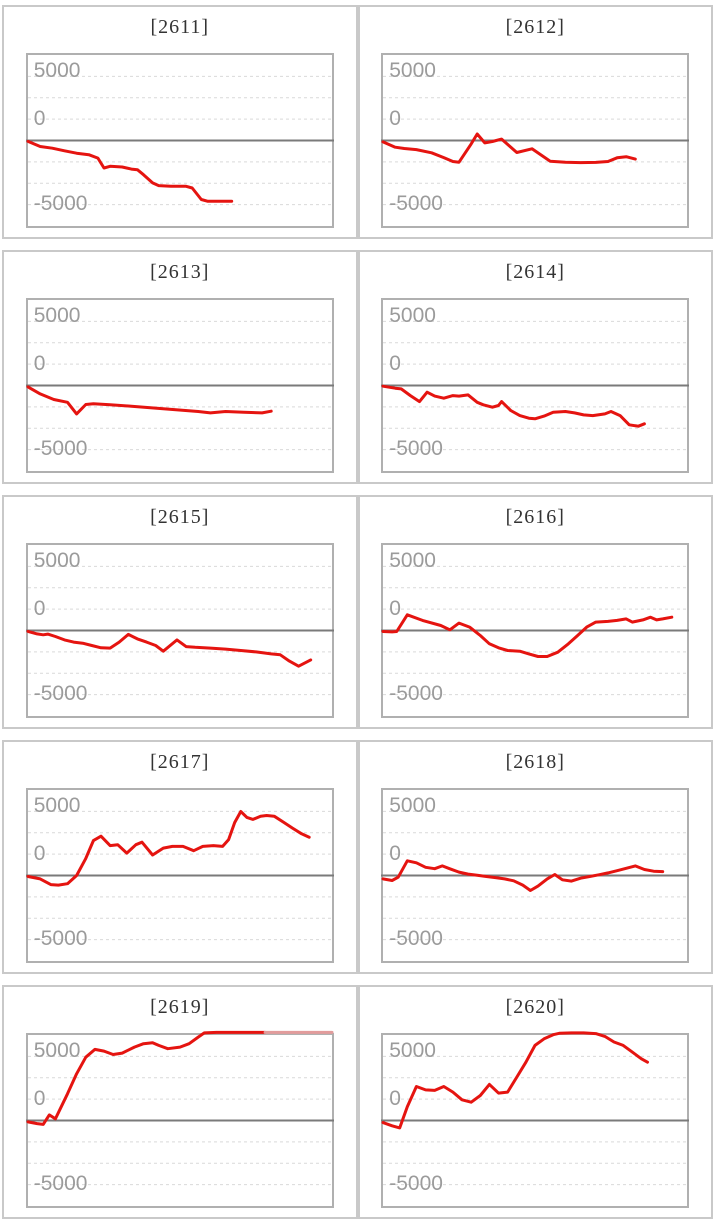 Image resolution: width=717 pixels, height=1225 pixels. What do you see at coordinates (180, 1007) in the screenshot?
I see `chart-title: [2619]` at bounding box center [180, 1007].